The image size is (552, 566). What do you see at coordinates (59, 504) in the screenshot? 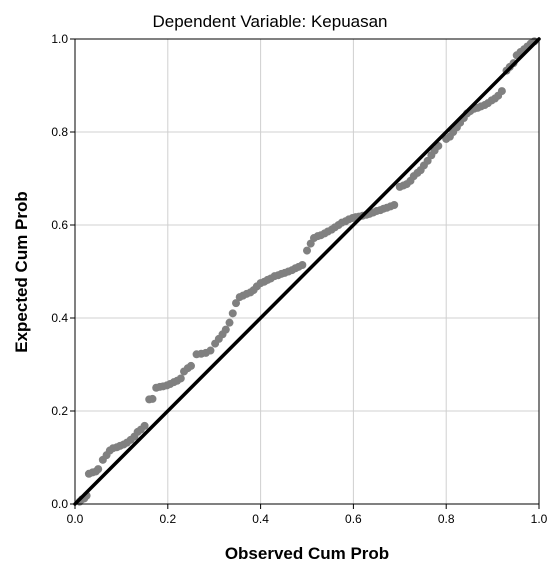
I see `y-tick-label: 0.0` at bounding box center [59, 504].